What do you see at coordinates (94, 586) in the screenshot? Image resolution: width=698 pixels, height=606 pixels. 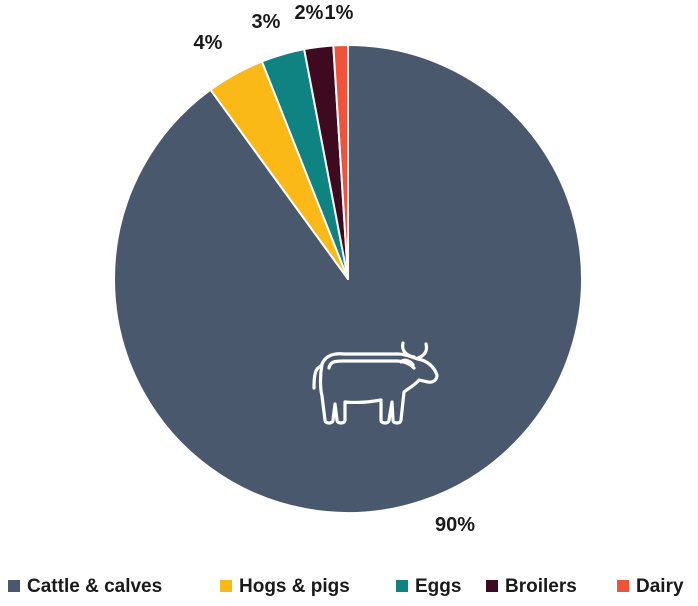 I see `legend-label-cattle-calves: Cattle & calves` at bounding box center [94, 586].